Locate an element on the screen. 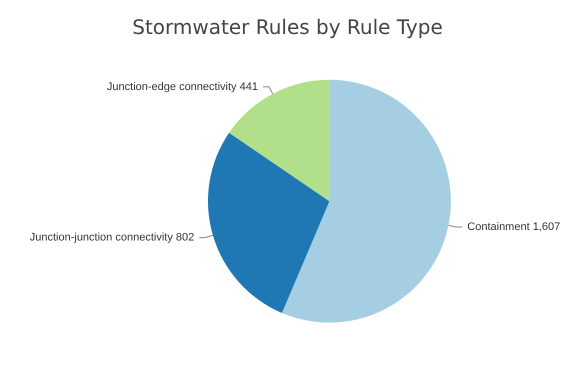 The height and width of the screenshot is (384, 575). slice-label: Junction-edge connectivity 441 is located at coordinates (182, 86).